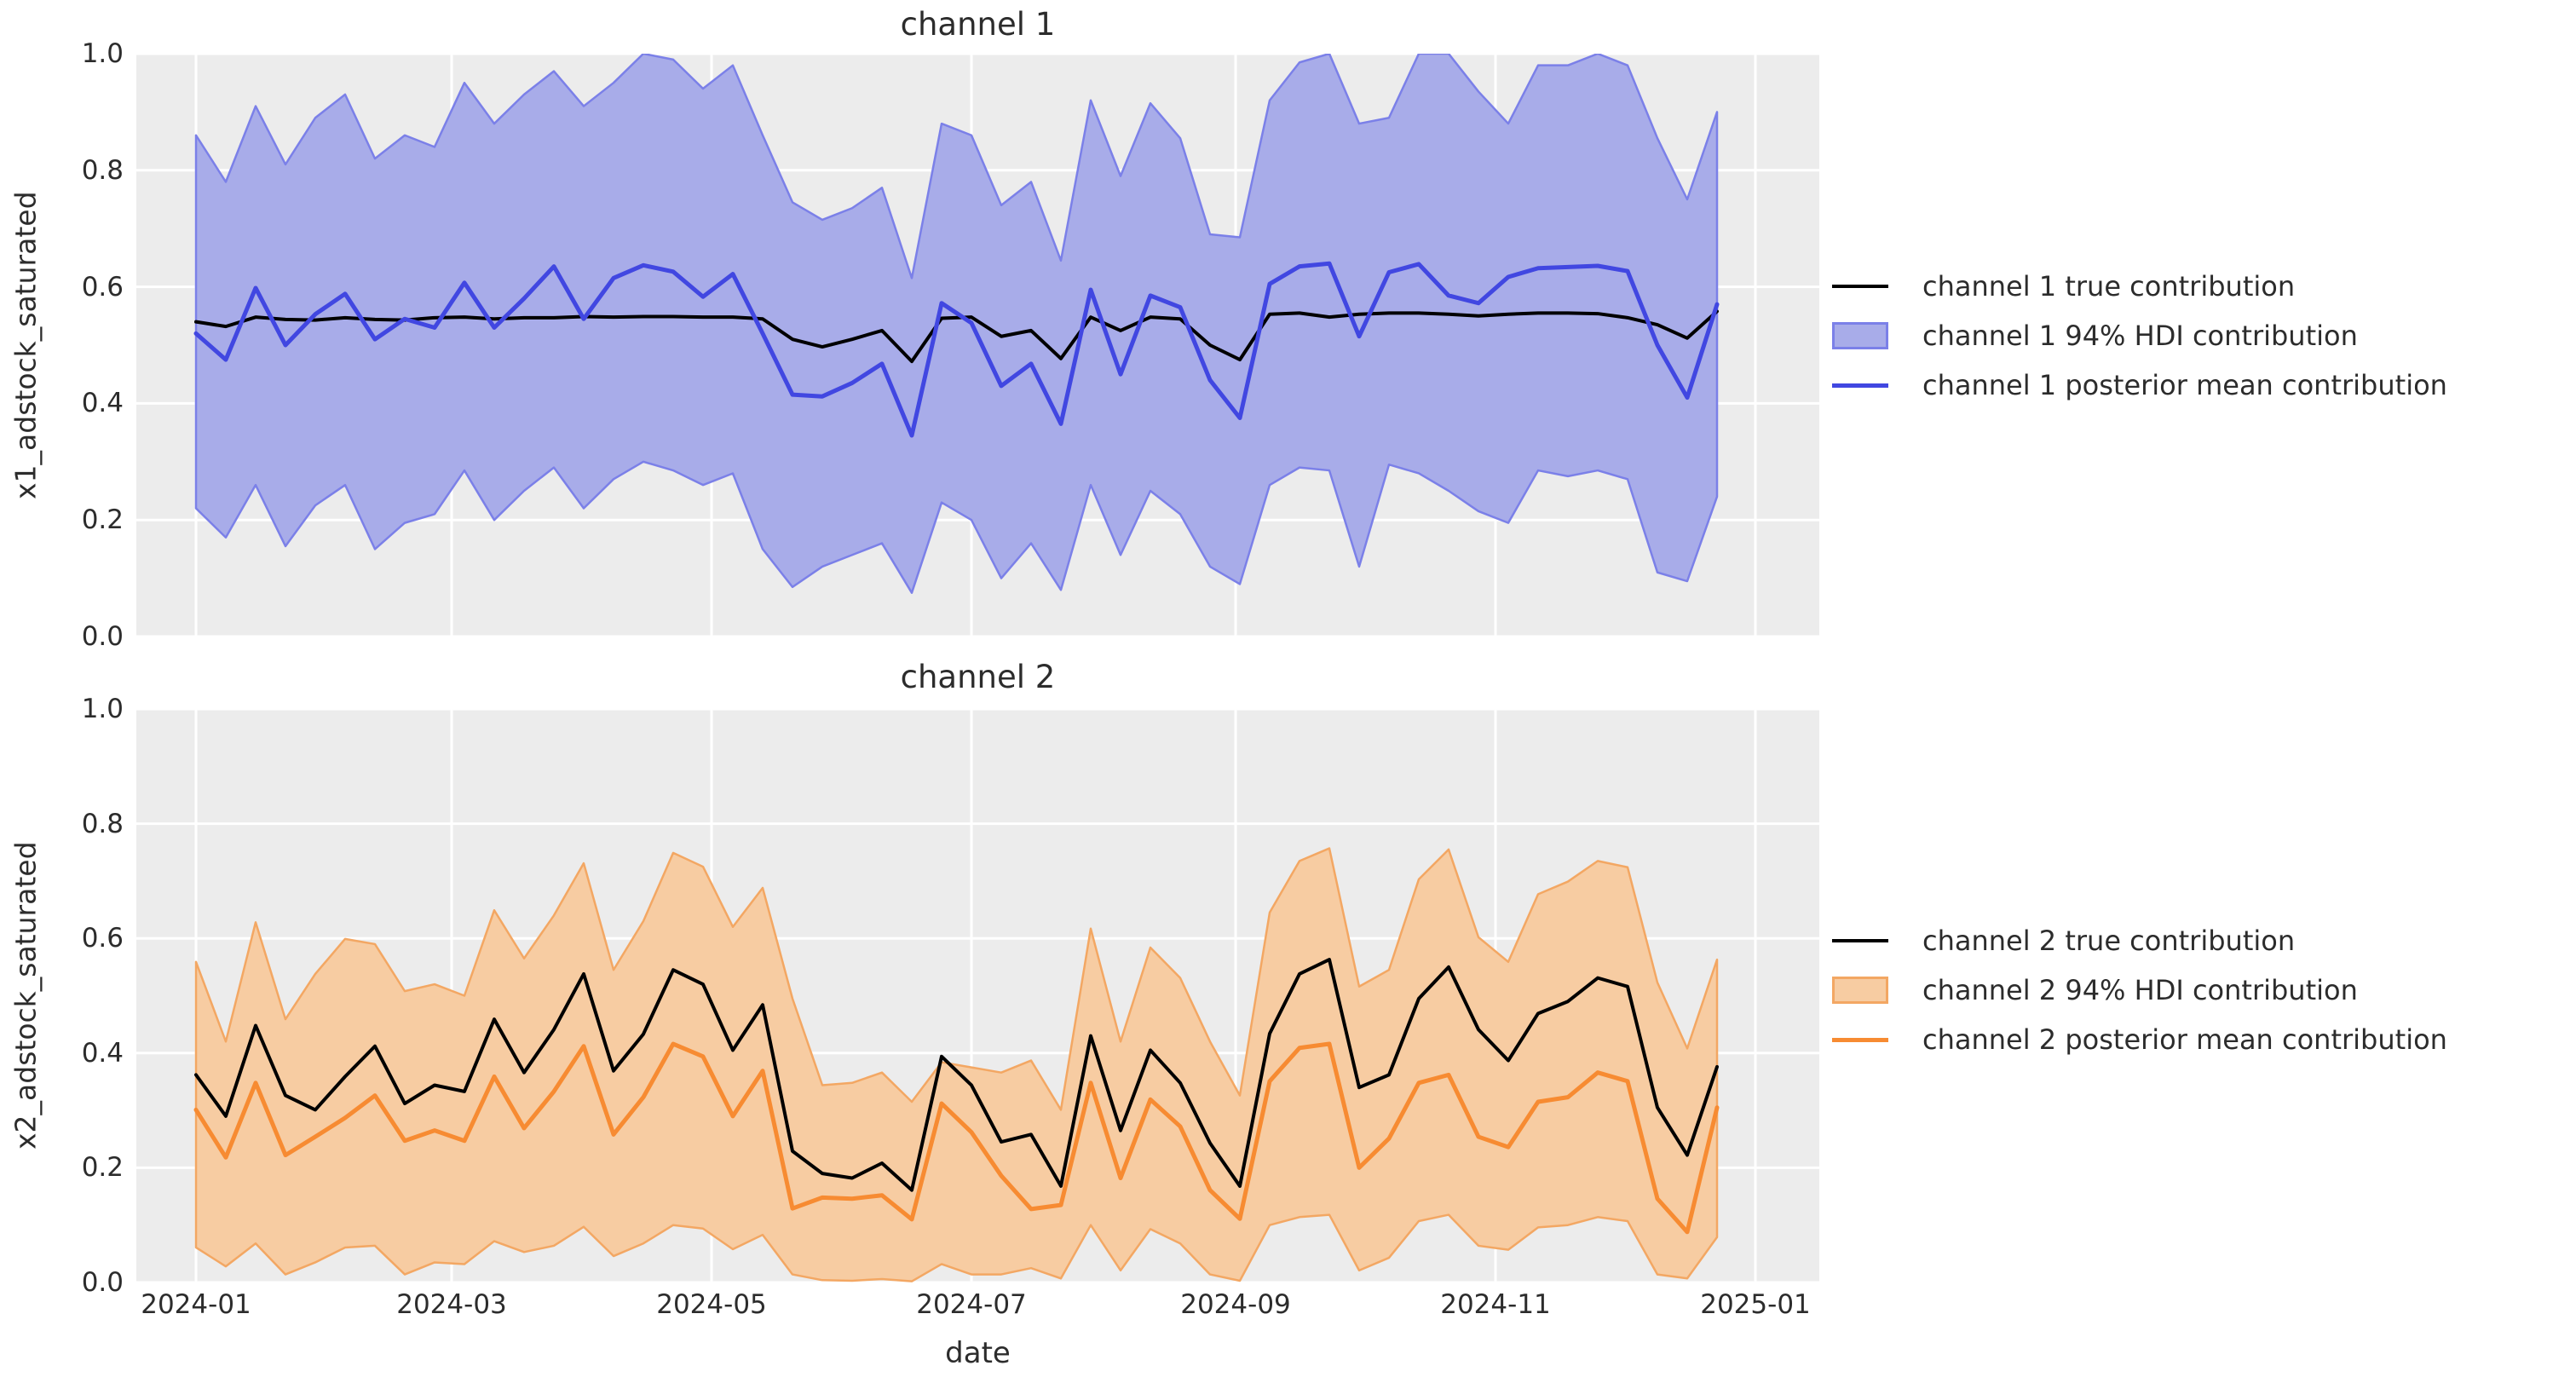  Describe the element at coordinates (102, 520) in the screenshot. I see `chart-1-ytick-0.2: 0.2` at that location.